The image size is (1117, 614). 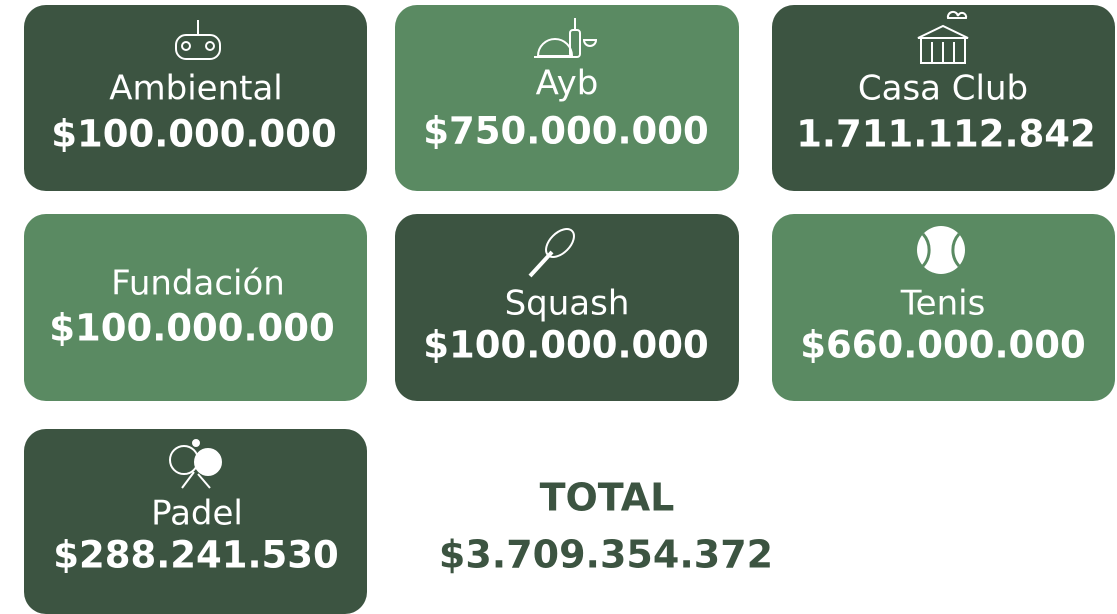 What do you see at coordinates (195, 464) in the screenshot?
I see `icon-padel` at bounding box center [195, 464].